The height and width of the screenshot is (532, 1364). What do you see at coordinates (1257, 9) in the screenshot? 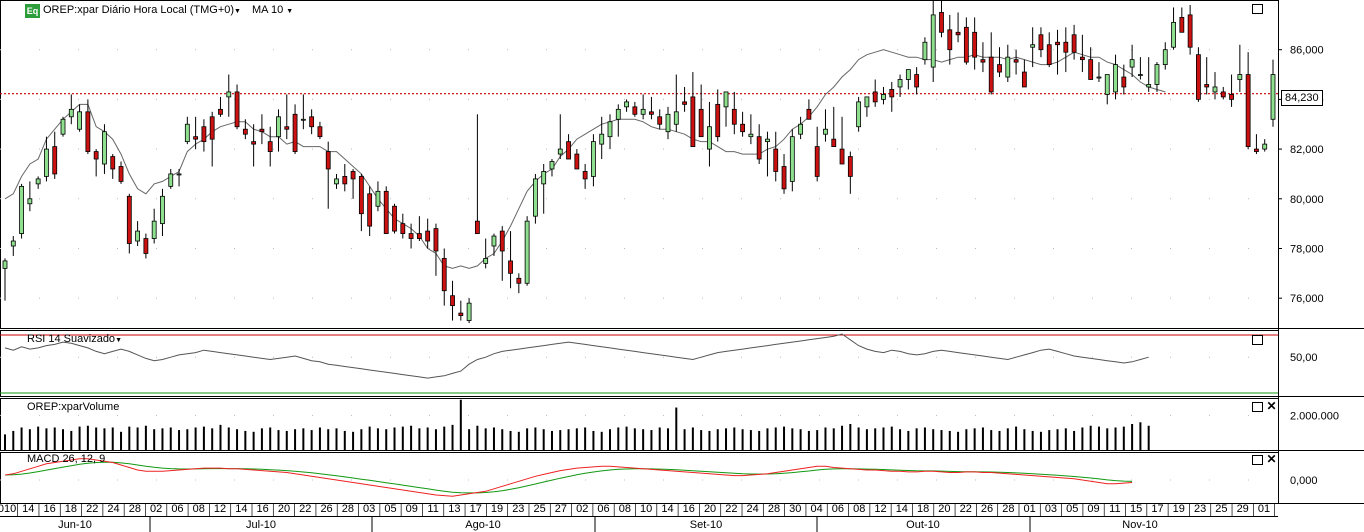
I see `maximize-price-pane-icon` at bounding box center [1257, 9].